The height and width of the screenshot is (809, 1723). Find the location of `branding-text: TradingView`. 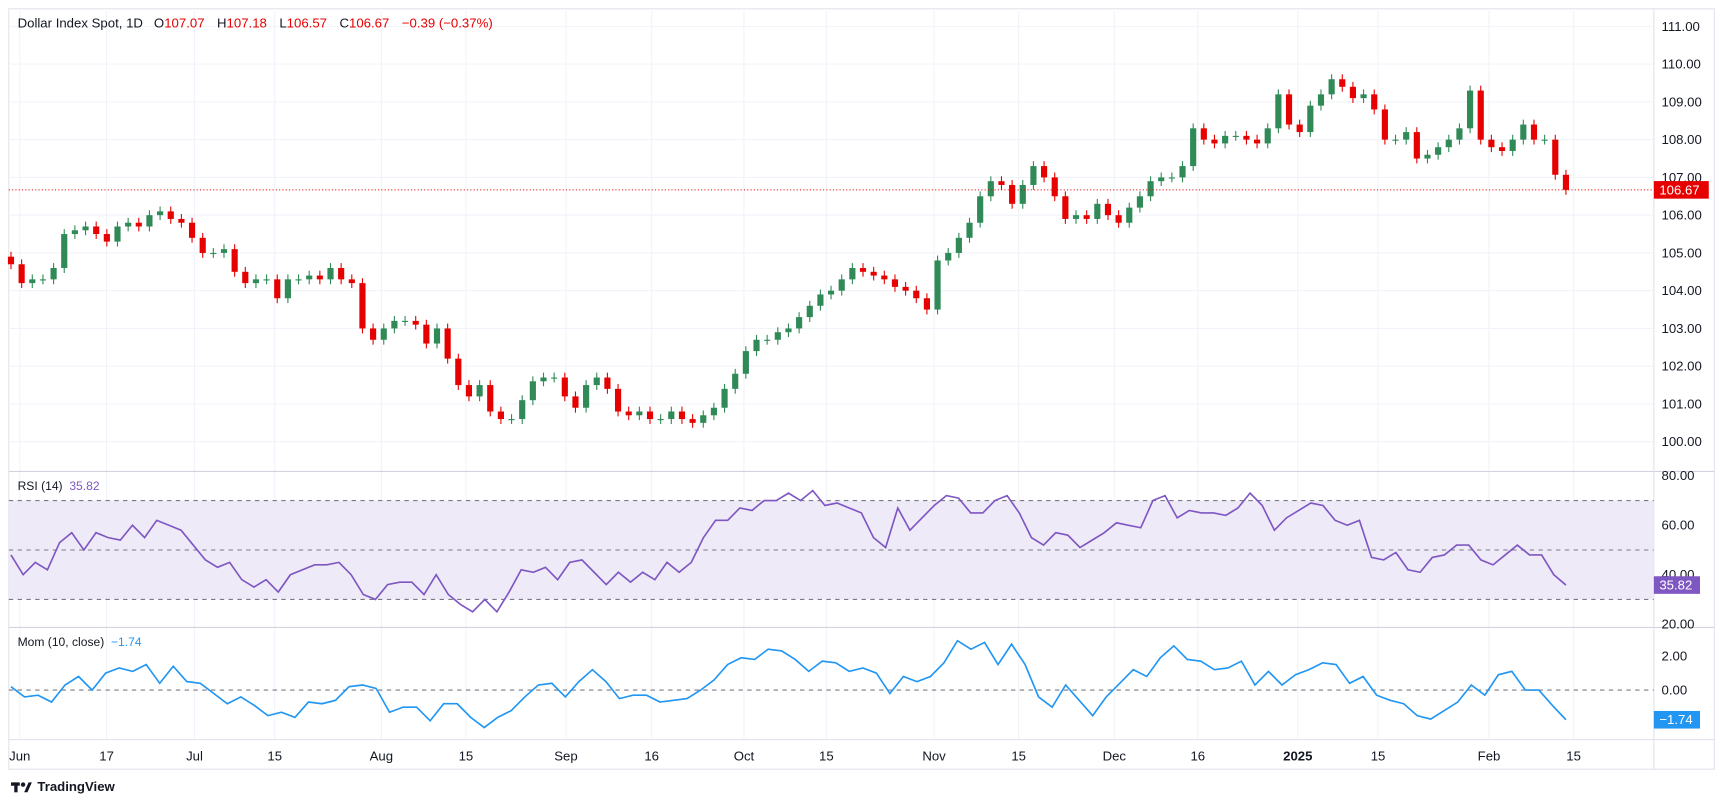

branding-text: TradingView is located at coordinates (76, 787).